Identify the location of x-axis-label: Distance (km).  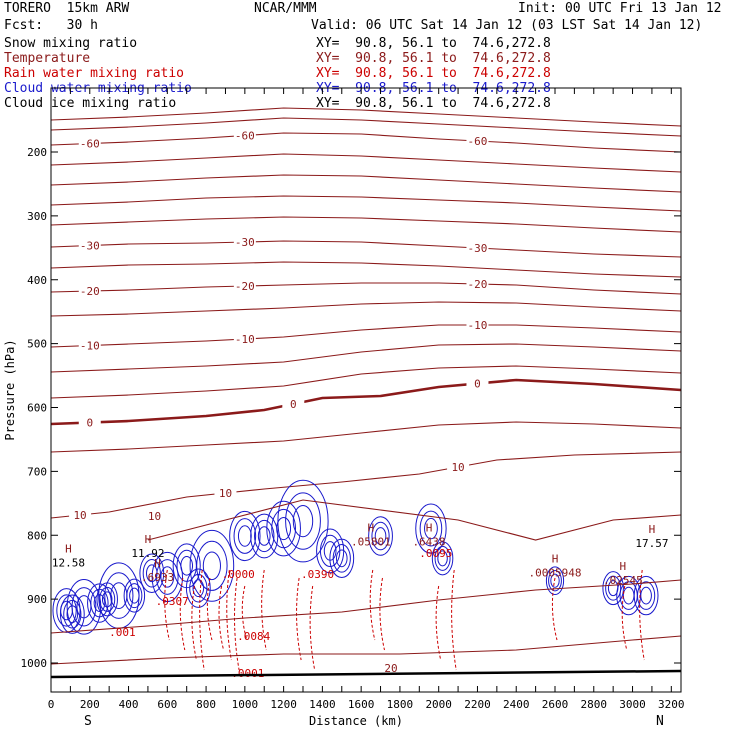
(356, 721).